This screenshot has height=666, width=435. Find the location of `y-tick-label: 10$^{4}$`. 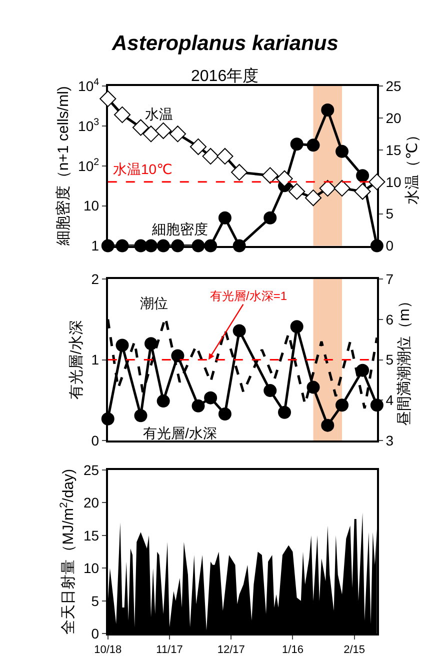

y-tick-label: 10$^{4}$ is located at coordinates (89, 85).